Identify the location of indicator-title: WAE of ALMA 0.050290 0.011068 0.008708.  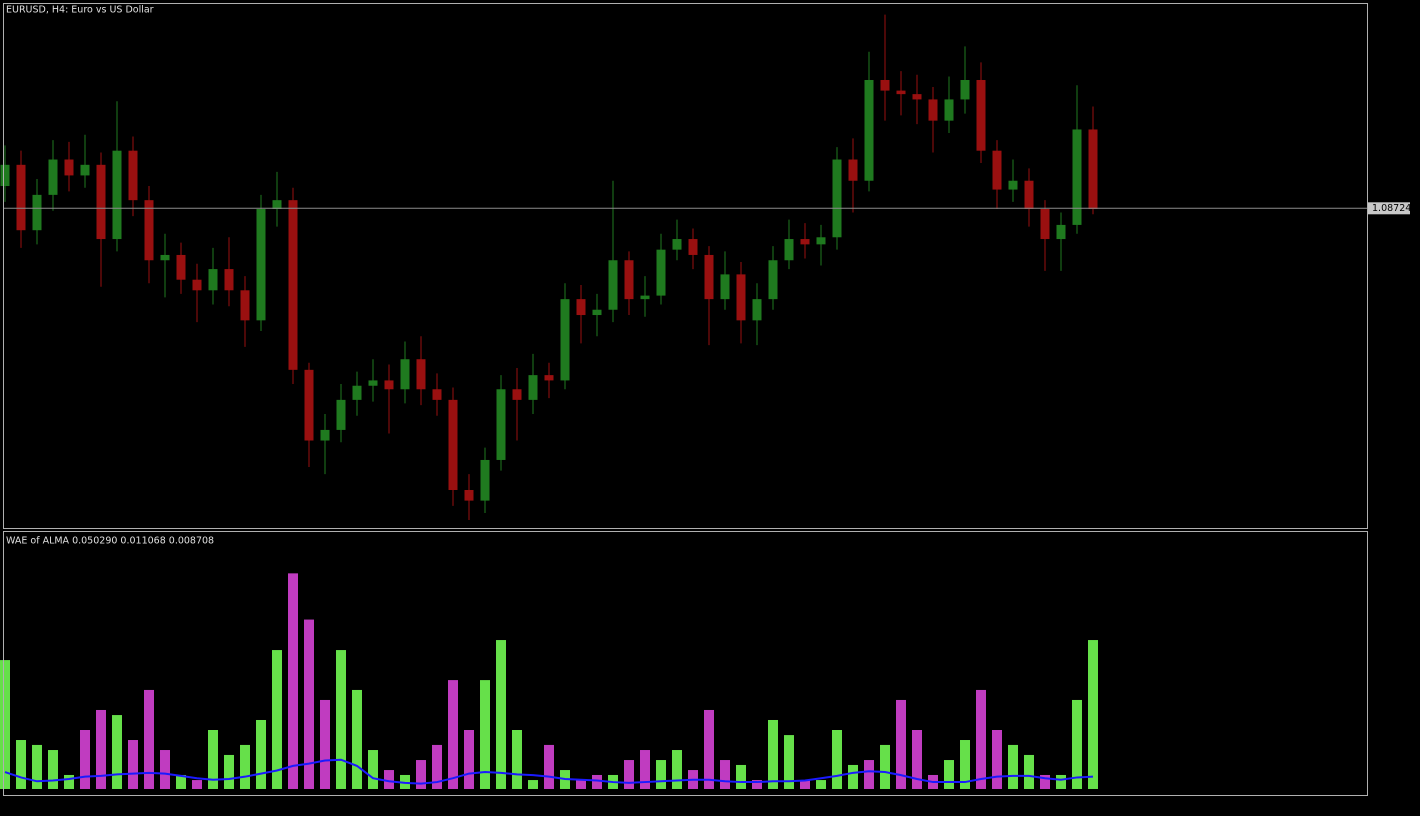
(110, 541).